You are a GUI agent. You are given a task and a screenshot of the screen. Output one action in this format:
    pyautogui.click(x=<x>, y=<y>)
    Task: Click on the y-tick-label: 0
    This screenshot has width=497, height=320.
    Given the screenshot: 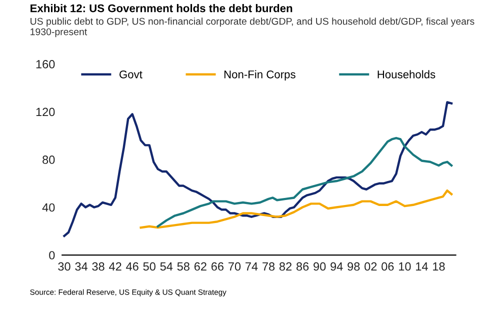 What is the action you would take?
    pyautogui.click(x=52, y=255)
    